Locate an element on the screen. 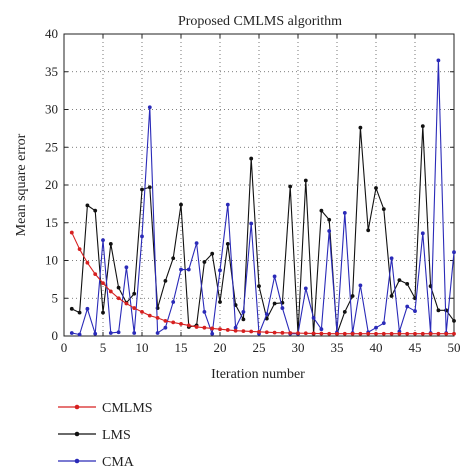  legend-label: LMS is located at coordinates (116, 435).